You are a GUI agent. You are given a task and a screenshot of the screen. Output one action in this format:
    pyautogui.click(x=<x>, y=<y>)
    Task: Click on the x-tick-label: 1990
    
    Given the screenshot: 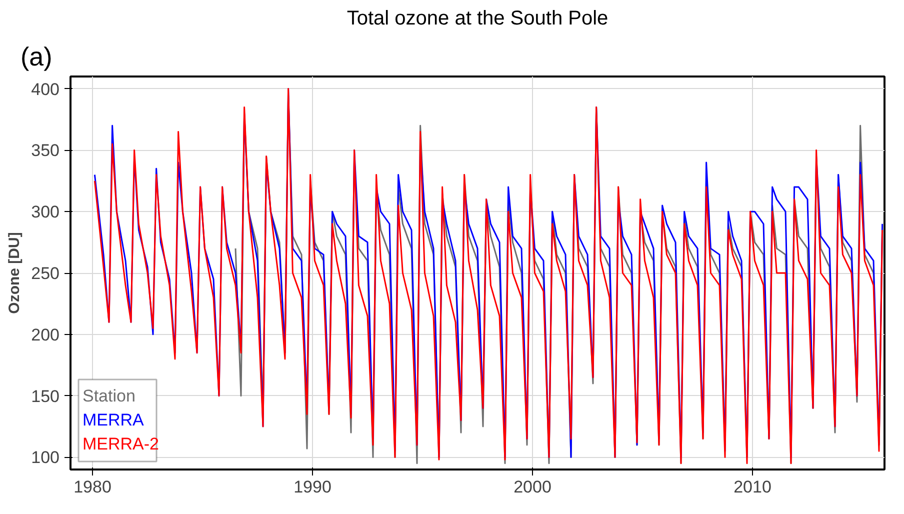 What is the action you would take?
    pyautogui.click(x=313, y=487)
    